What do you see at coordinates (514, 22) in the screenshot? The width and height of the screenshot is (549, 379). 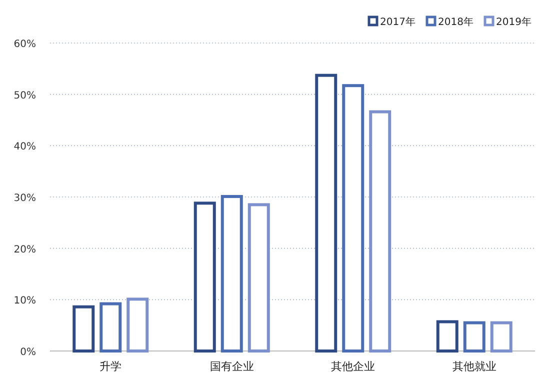 I see `legend-label: 2019年` at bounding box center [514, 22].